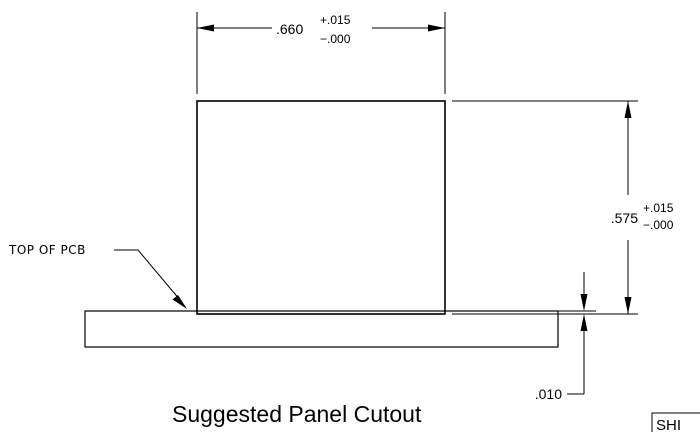  I want to click on pcb-board, so click(321, 329).